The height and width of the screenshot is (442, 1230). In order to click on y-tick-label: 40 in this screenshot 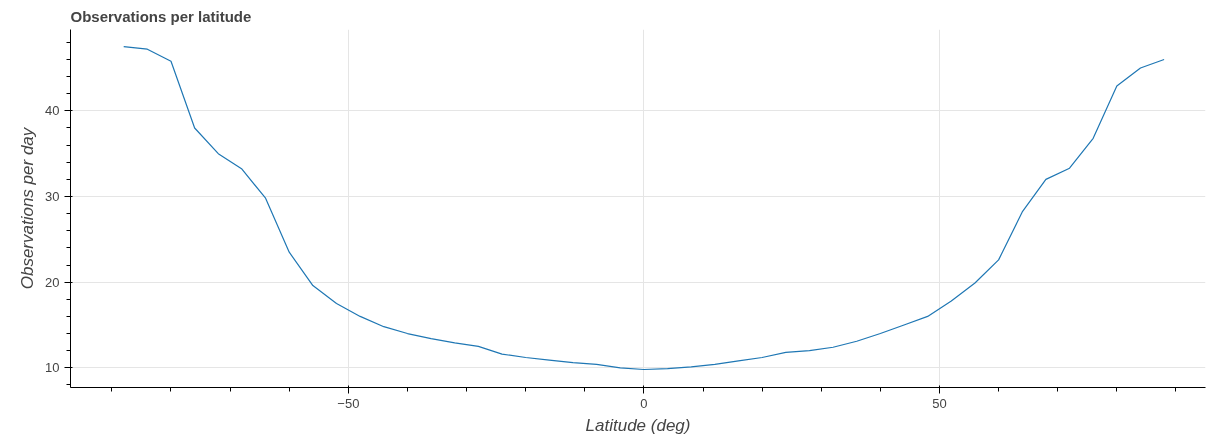, I will do `click(52, 111)`.